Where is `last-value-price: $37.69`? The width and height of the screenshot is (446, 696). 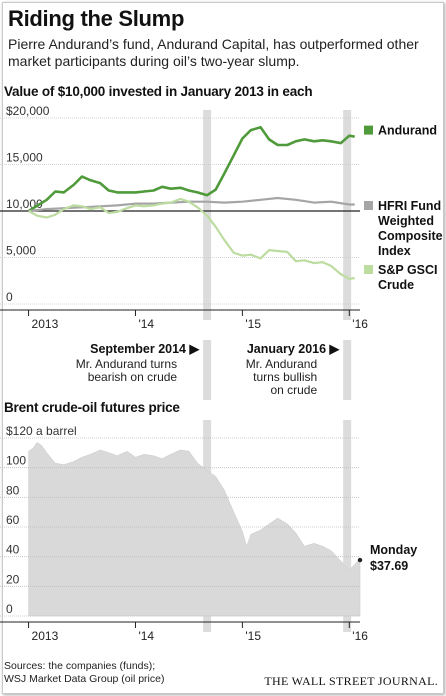
last-value-price: $37.69 is located at coordinates (389, 566).